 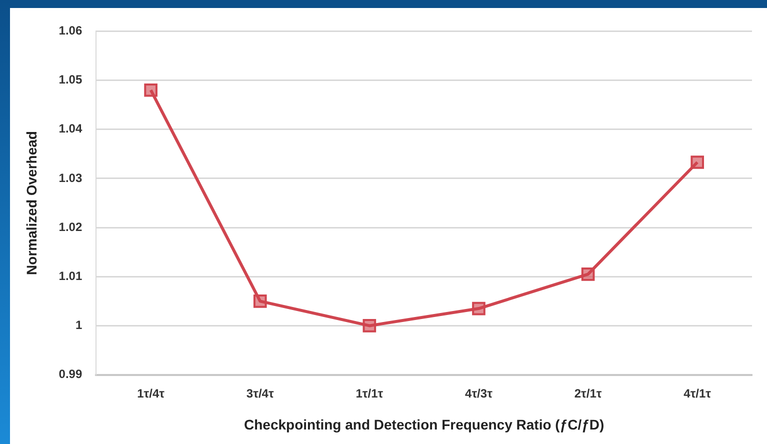 I want to click on x-axis-title: Checkpointing and Detection Frequency Ratio (ƒC/ƒD), so click(x=424, y=424).